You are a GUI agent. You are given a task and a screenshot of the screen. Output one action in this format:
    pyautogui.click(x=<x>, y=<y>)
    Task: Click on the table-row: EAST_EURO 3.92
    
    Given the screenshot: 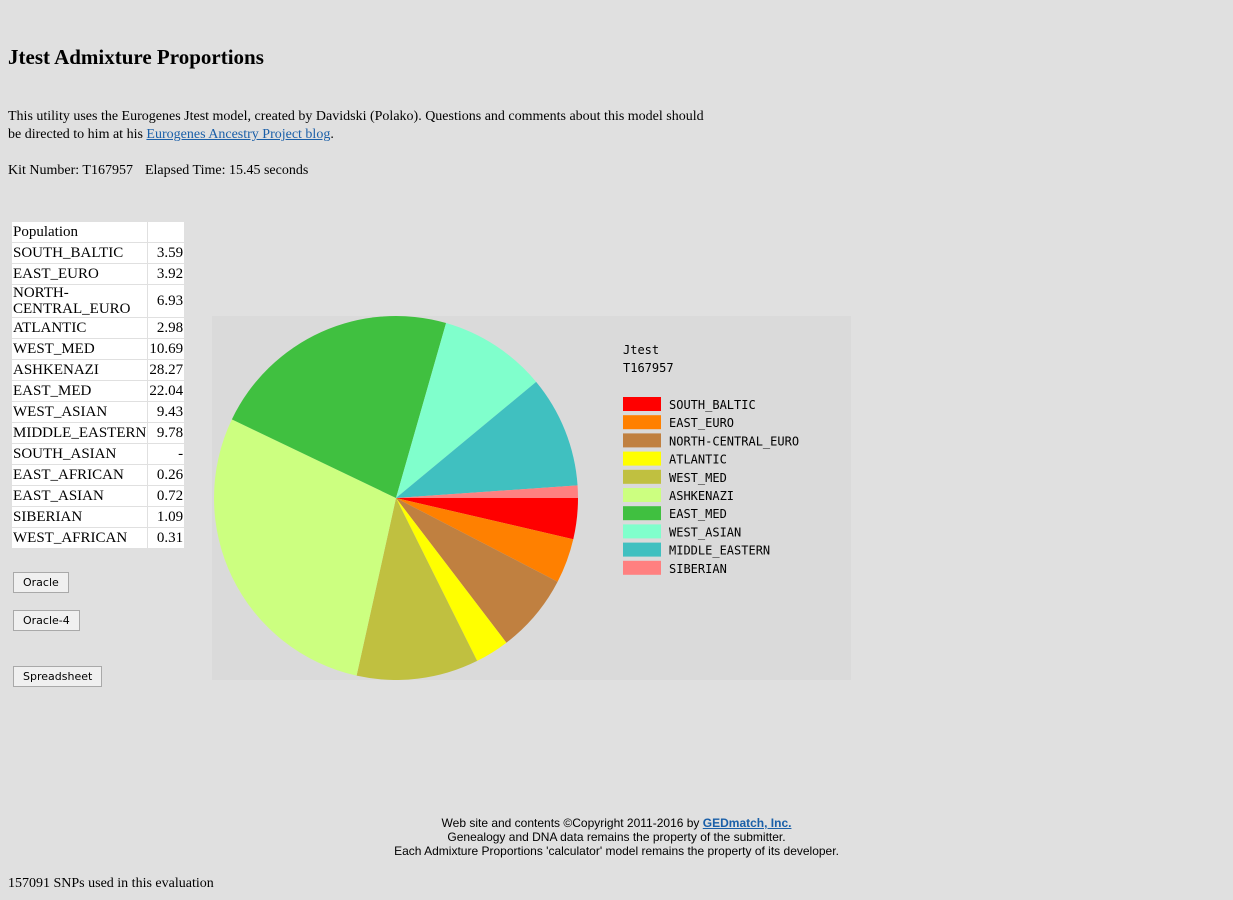 What is the action you would take?
    pyautogui.click(x=98, y=274)
    